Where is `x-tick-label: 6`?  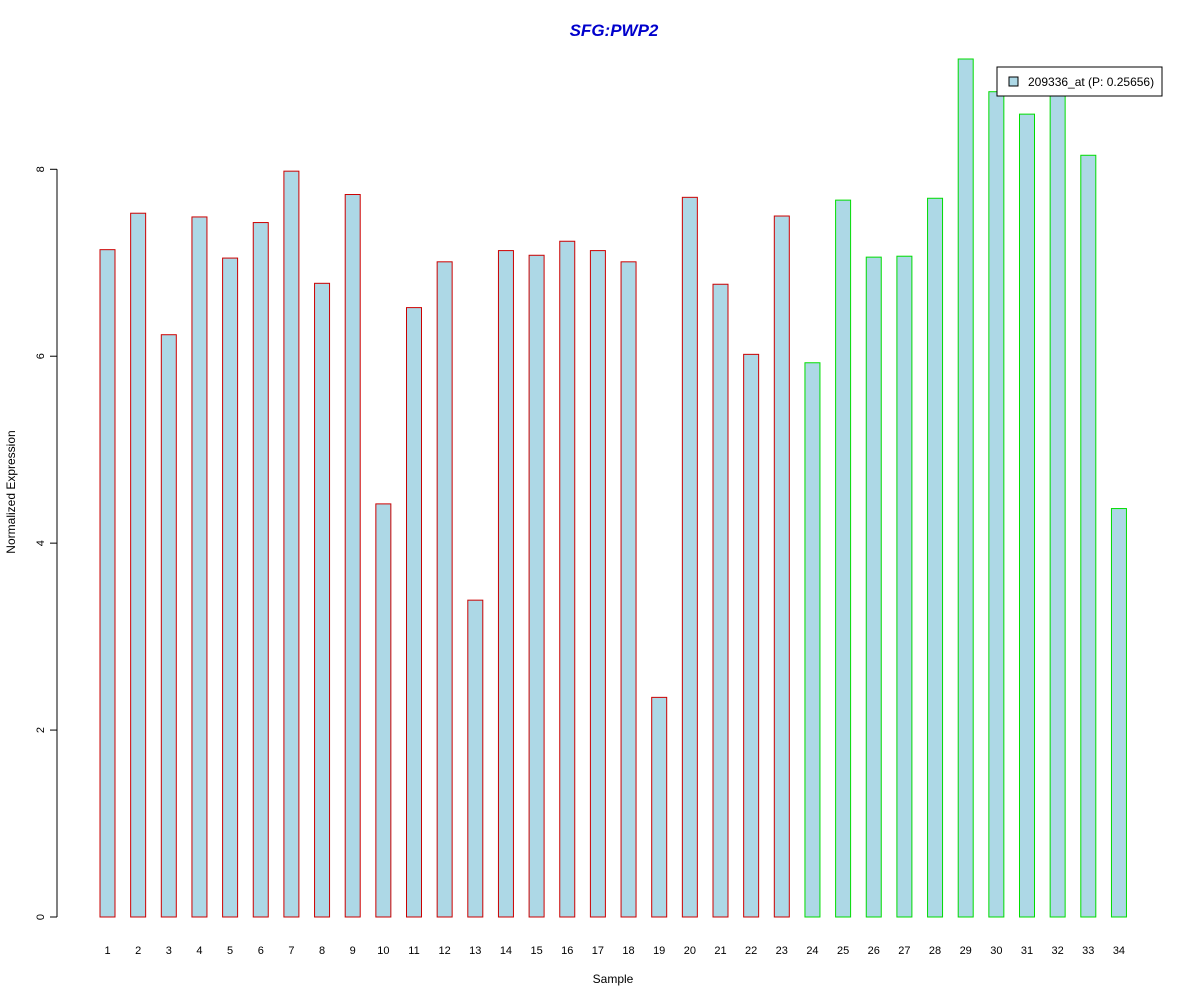
x-tick-label: 6 is located at coordinates (261, 951).